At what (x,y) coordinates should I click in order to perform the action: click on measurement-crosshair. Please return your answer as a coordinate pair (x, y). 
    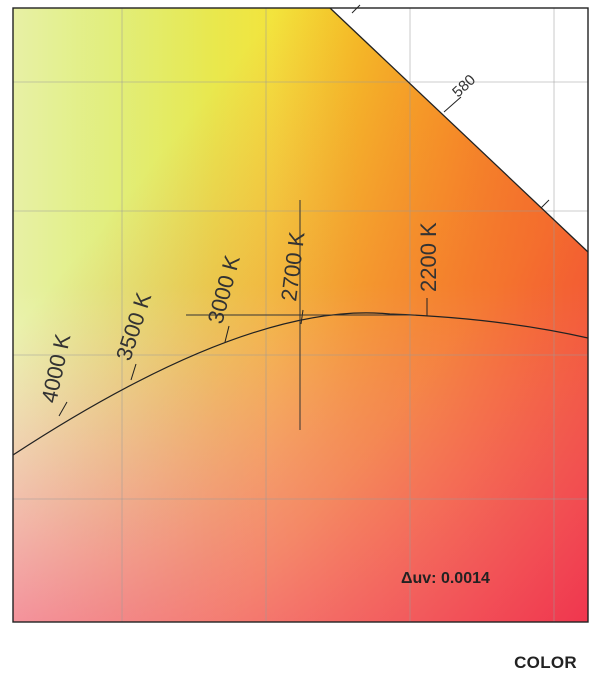
    Looking at the image, I should click on (301, 315).